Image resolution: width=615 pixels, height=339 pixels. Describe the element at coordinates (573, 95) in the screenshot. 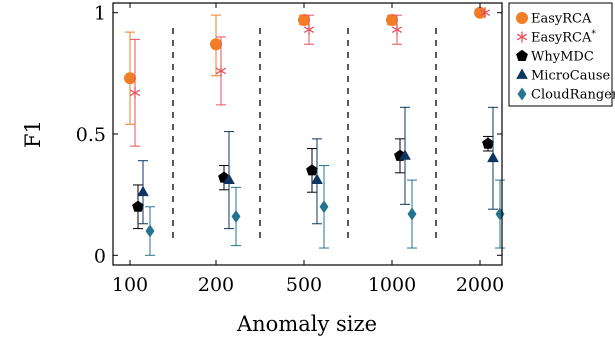

I see `legend-label: CloudRanger` at that location.